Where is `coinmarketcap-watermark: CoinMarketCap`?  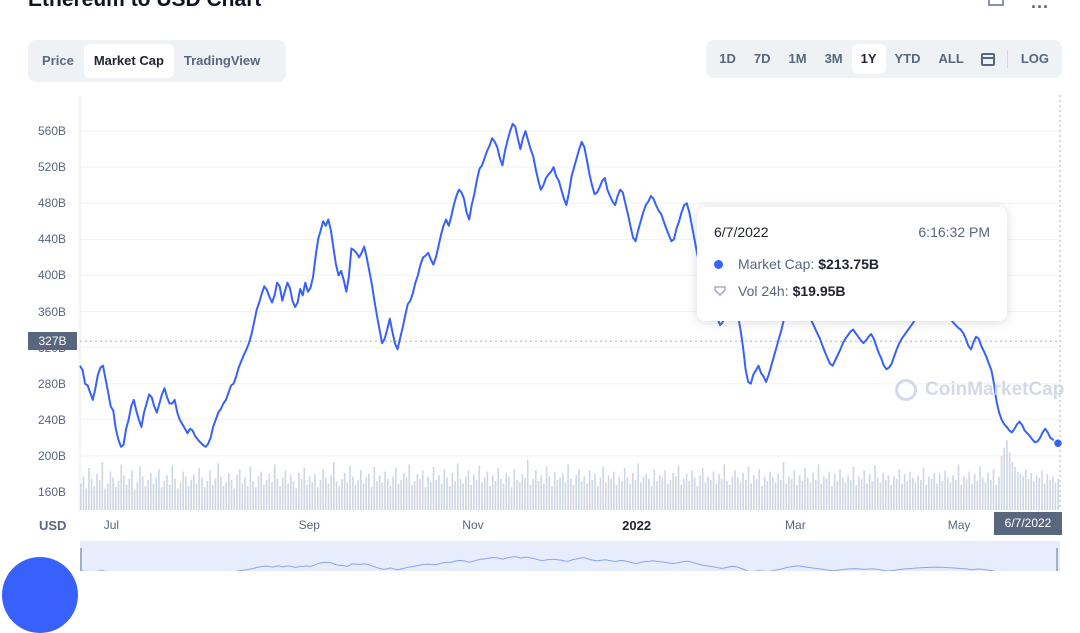
coinmarketcap-watermark: CoinMarketCap is located at coordinates (979, 390).